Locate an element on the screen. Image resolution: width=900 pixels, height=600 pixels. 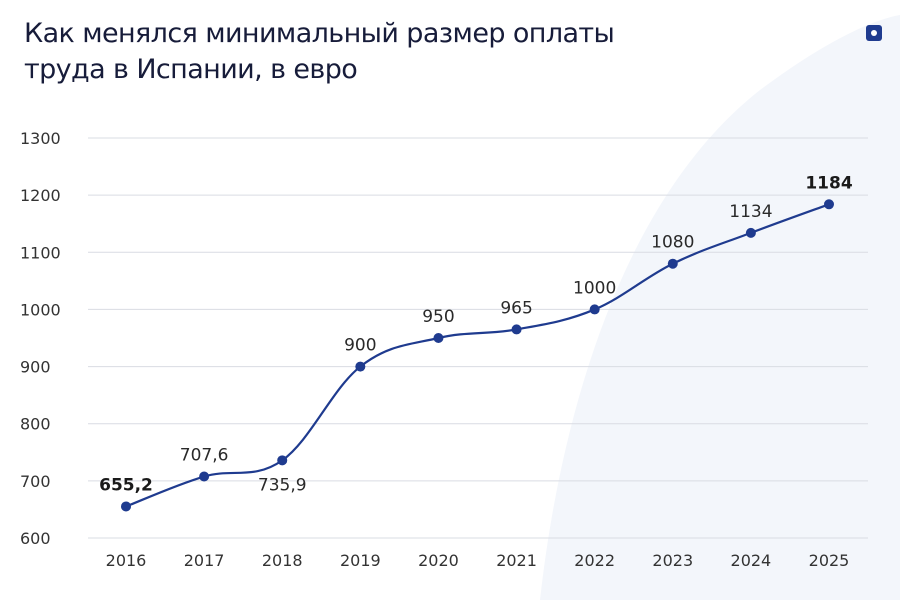
data-label: 1184 is located at coordinates (828, 183).